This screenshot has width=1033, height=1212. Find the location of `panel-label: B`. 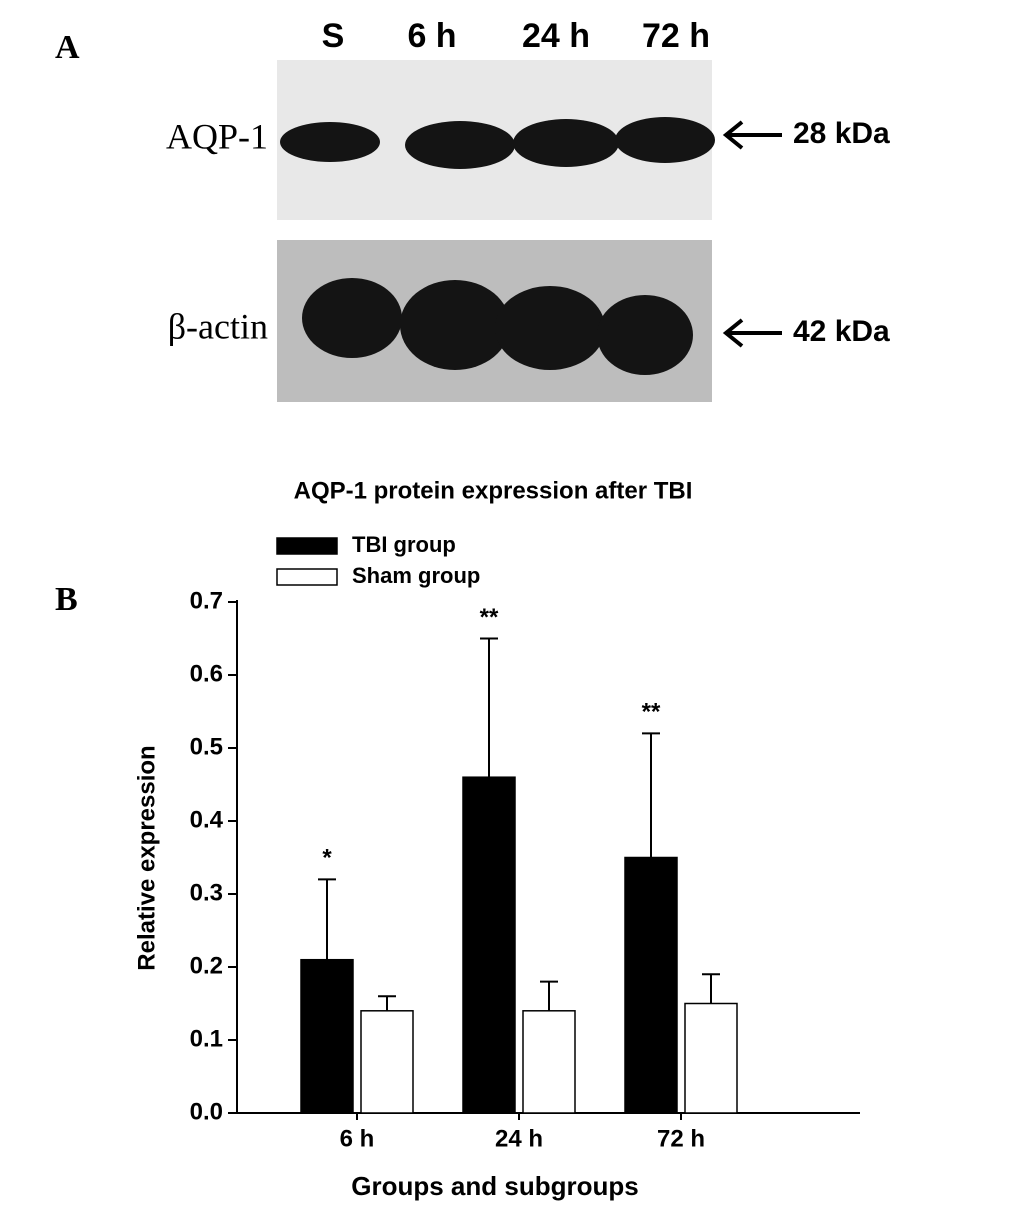

panel-label: B is located at coordinates (66, 599).